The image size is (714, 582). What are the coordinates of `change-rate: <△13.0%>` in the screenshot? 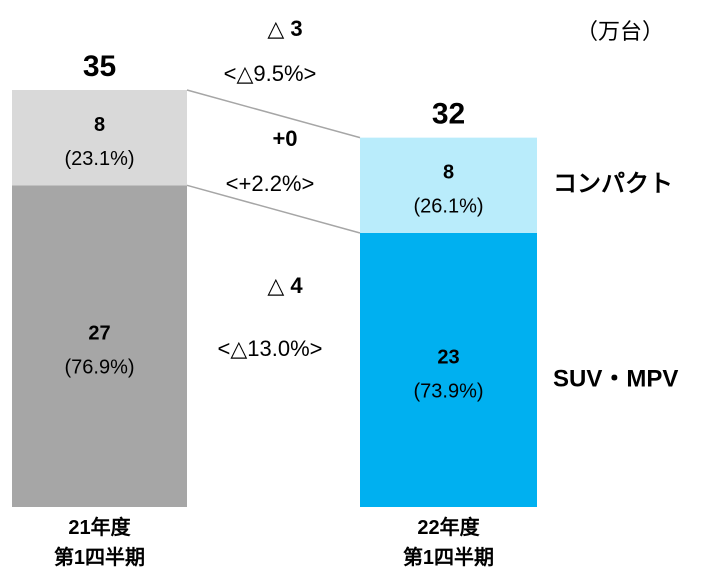 It's located at (270, 348).